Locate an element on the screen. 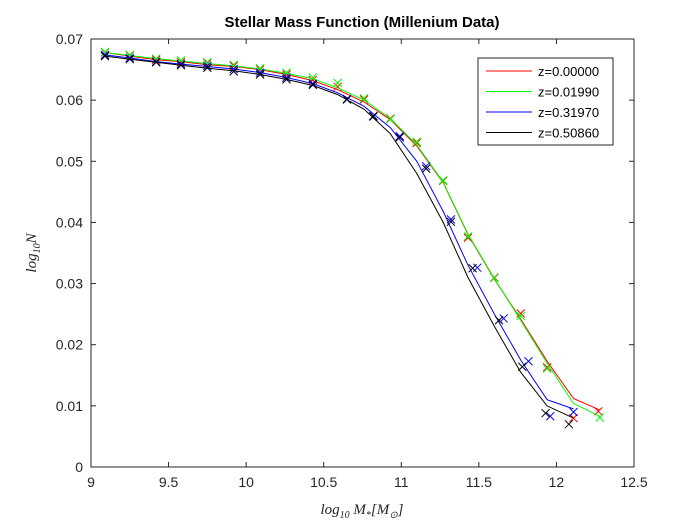 This screenshot has height=525, width=700. y-tick-label: 0.07 is located at coordinates (69, 39).